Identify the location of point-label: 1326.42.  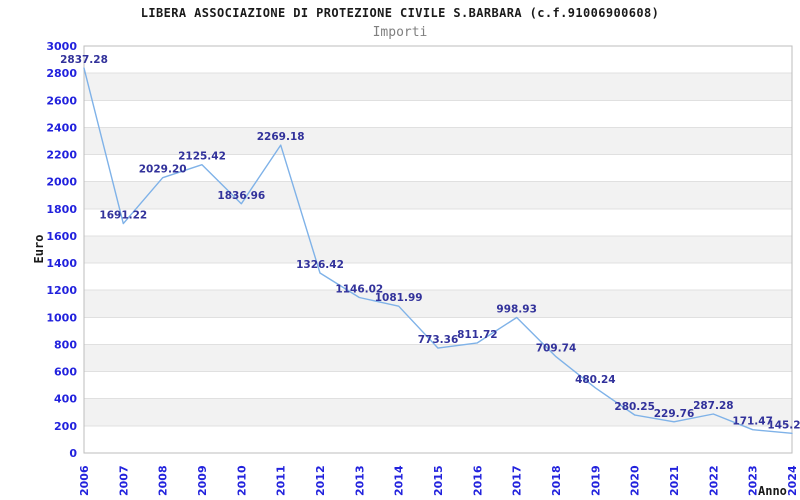
(320, 265).